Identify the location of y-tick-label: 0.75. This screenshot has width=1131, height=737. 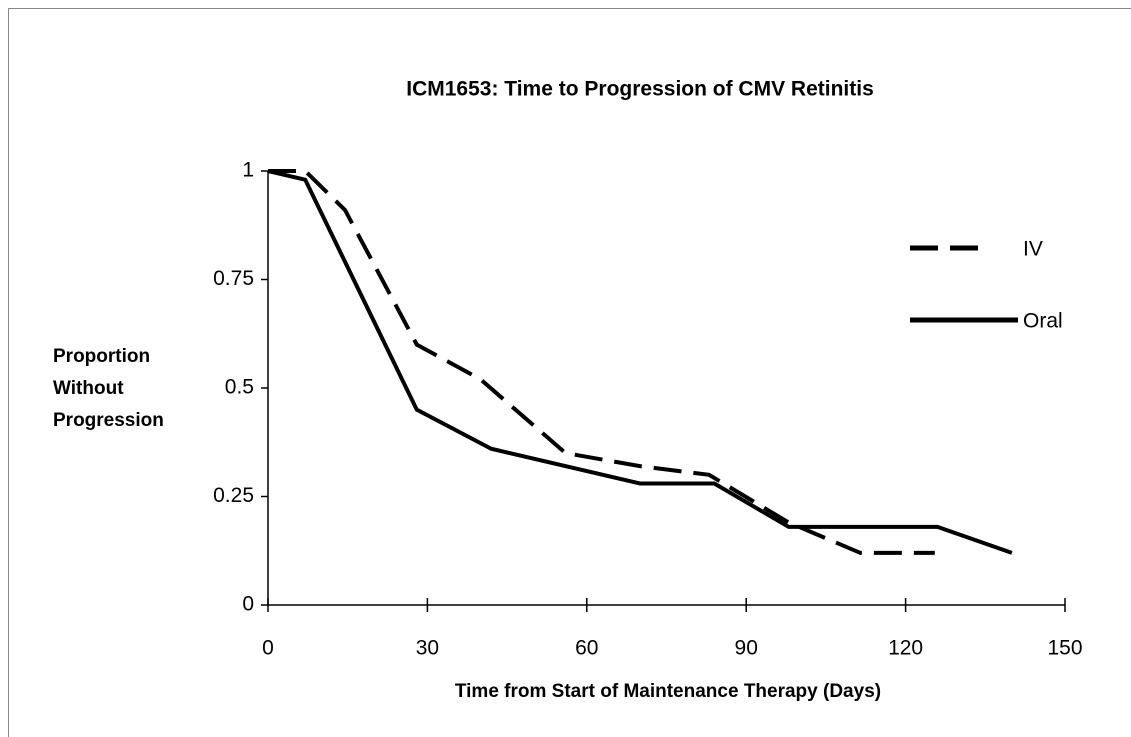
(233, 278).